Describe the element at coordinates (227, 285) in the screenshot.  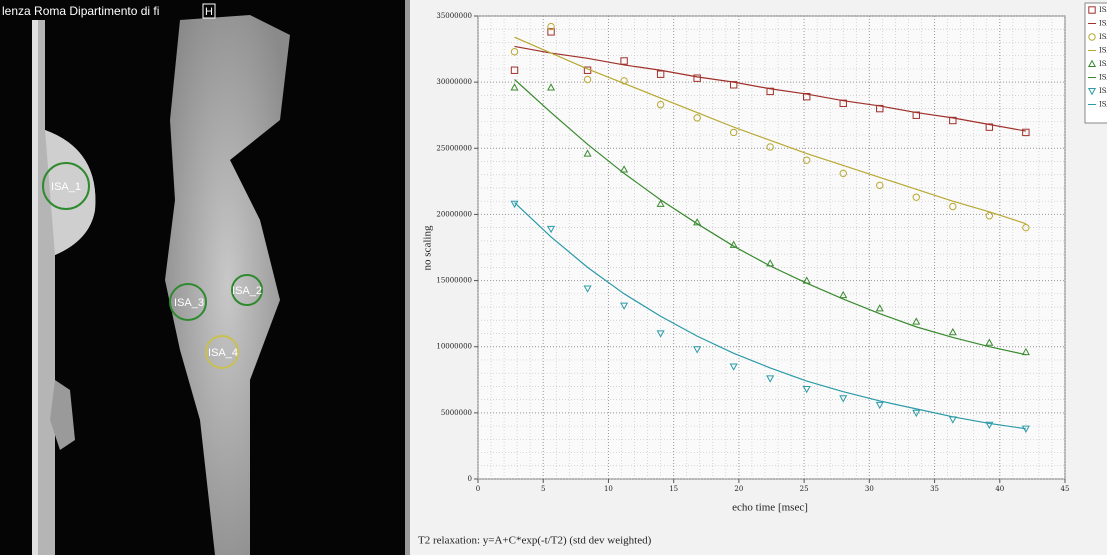
I see `tissue-center` at that location.